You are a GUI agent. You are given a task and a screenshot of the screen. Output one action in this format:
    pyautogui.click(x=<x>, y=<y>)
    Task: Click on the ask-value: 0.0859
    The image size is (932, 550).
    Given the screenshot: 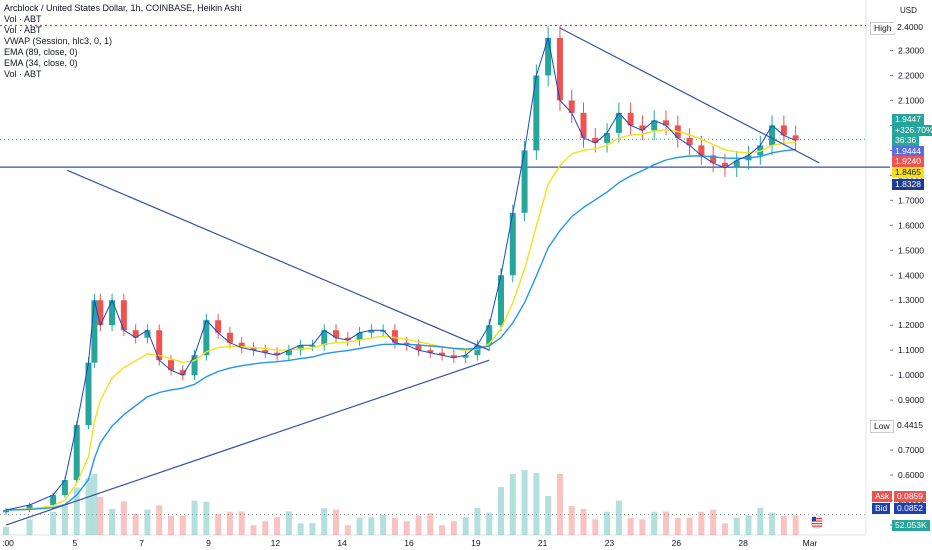 What is the action you would take?
    pyautogui.click(x=910, y=496)
    